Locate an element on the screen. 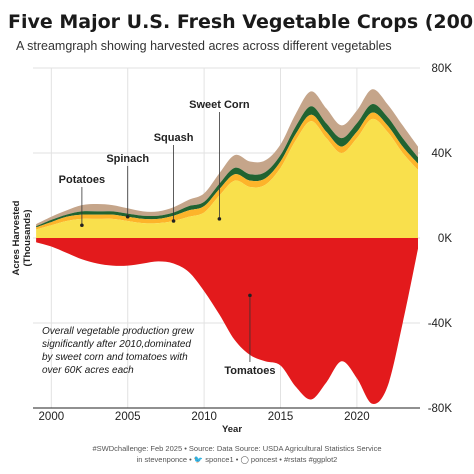 The width and height of the screenshot is (474, 474). annotation-line-4: over 60K acres each is located at coordinates (88, 370).